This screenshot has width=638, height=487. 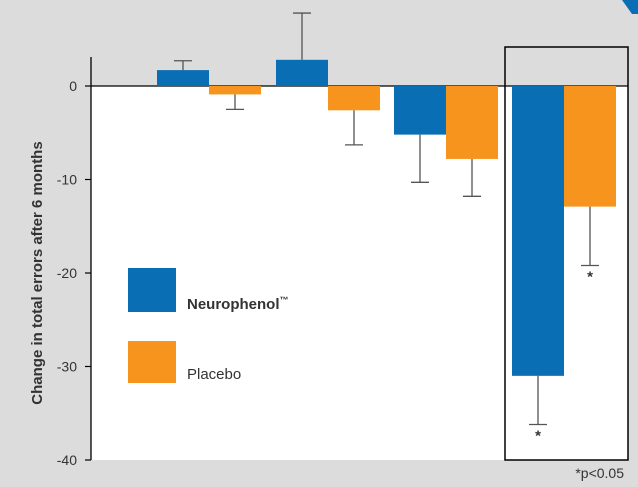 I want to click on legend: Neurophenol™ Placebo, so click(x=208, y=325).